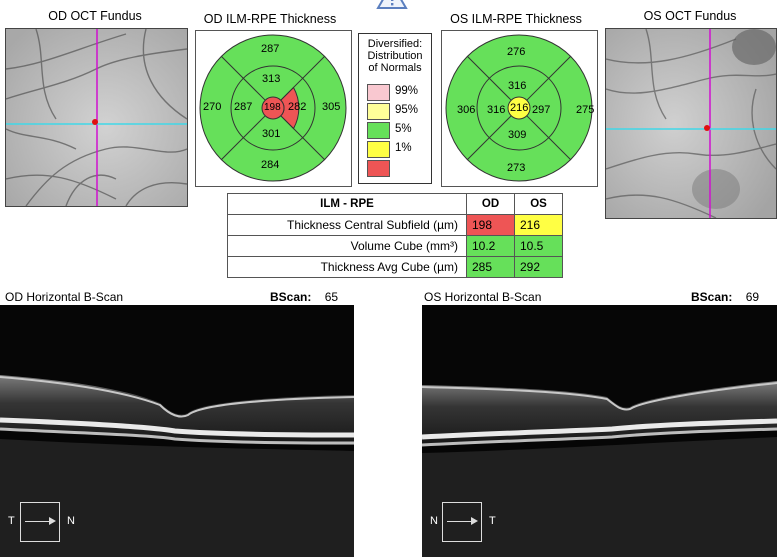 The height and width of the screenshot is (557, 777). I want to click on os-bscan-number: 69, so click(752, 297).